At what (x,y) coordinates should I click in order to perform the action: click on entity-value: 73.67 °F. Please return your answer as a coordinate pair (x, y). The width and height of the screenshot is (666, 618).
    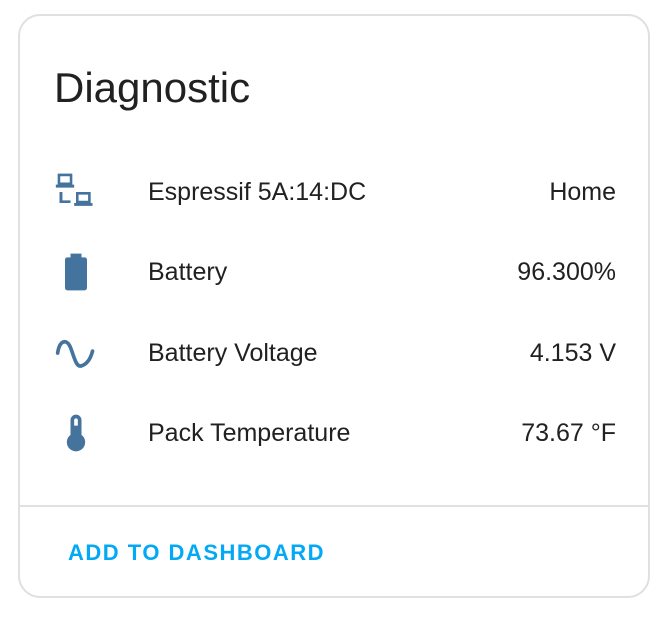
    Looking at the image, I should click on (568, 432).